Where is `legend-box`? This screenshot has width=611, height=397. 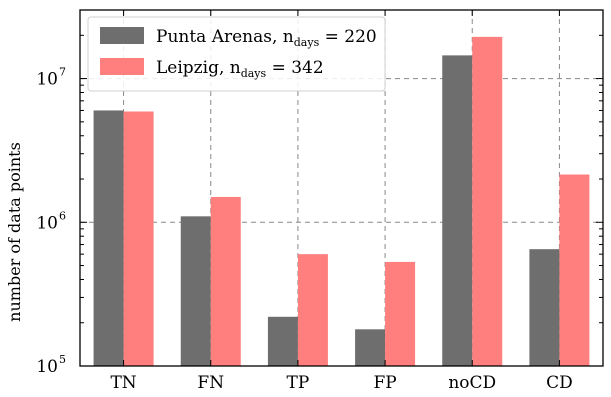
legend-box is located at coordinates (236, 54).